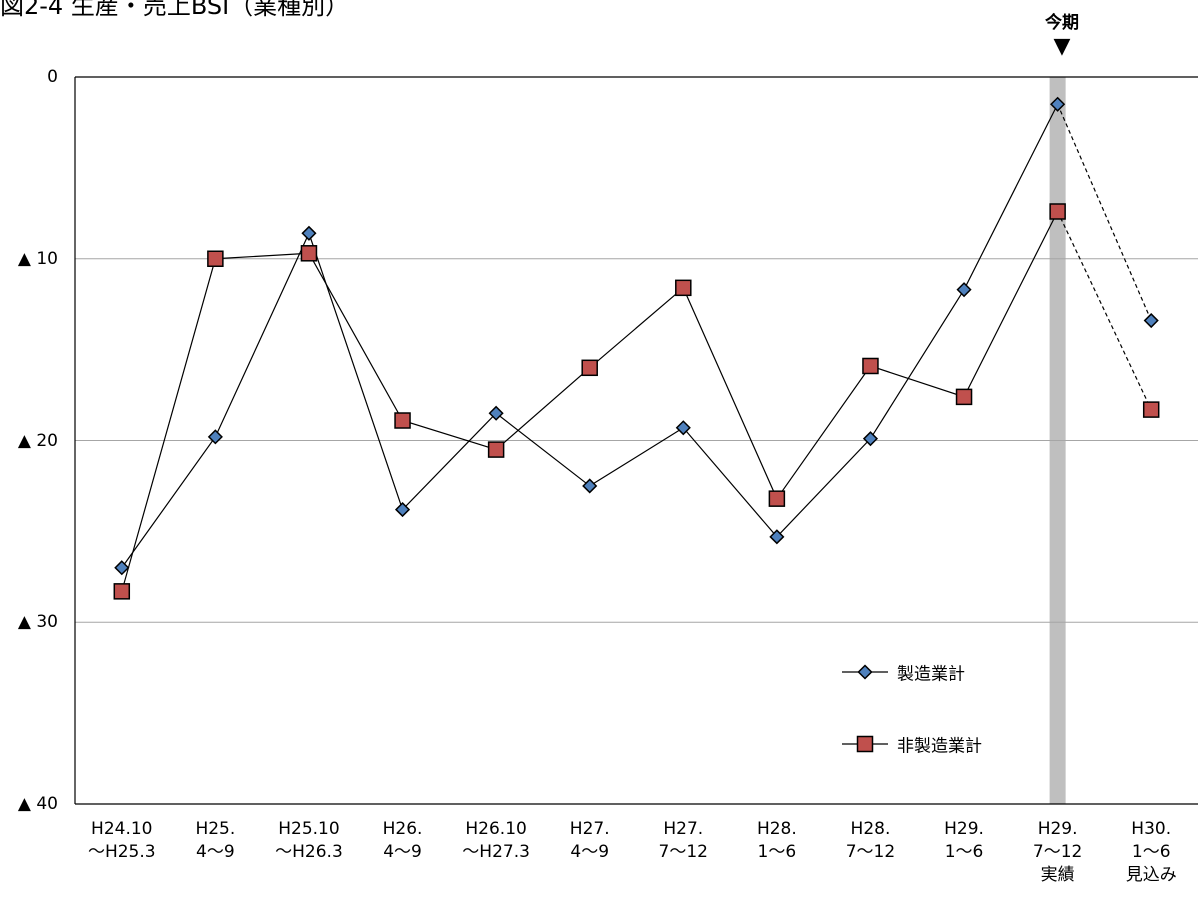  What do you see at coordinates (1151, 852) in the screenshot?
I see `x-tick-label: H30. 1～6 見込み` at bounding box center [1151, 852].